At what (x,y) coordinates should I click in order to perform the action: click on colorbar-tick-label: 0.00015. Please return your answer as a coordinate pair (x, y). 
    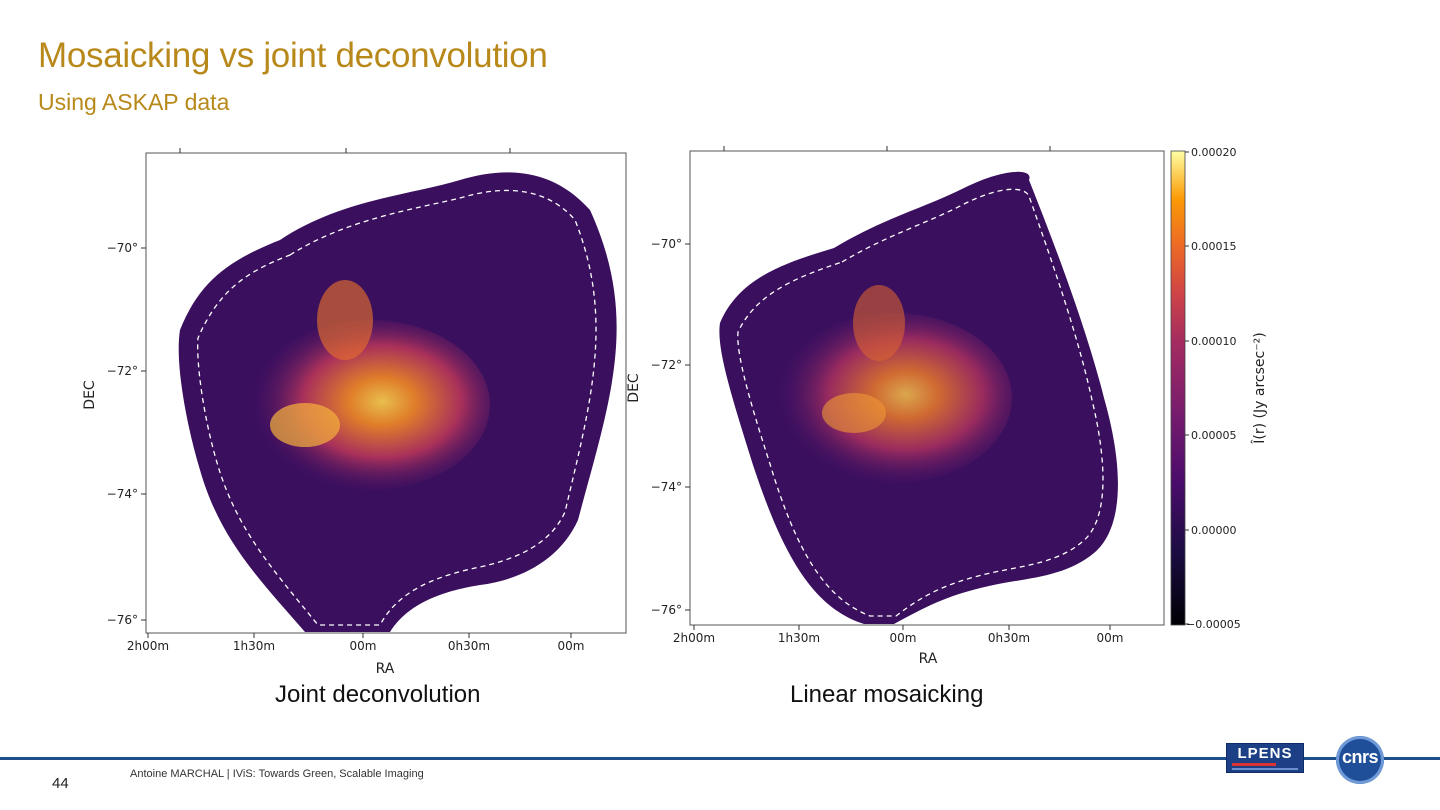
    Looking at the image, I should click on (1214, 246).